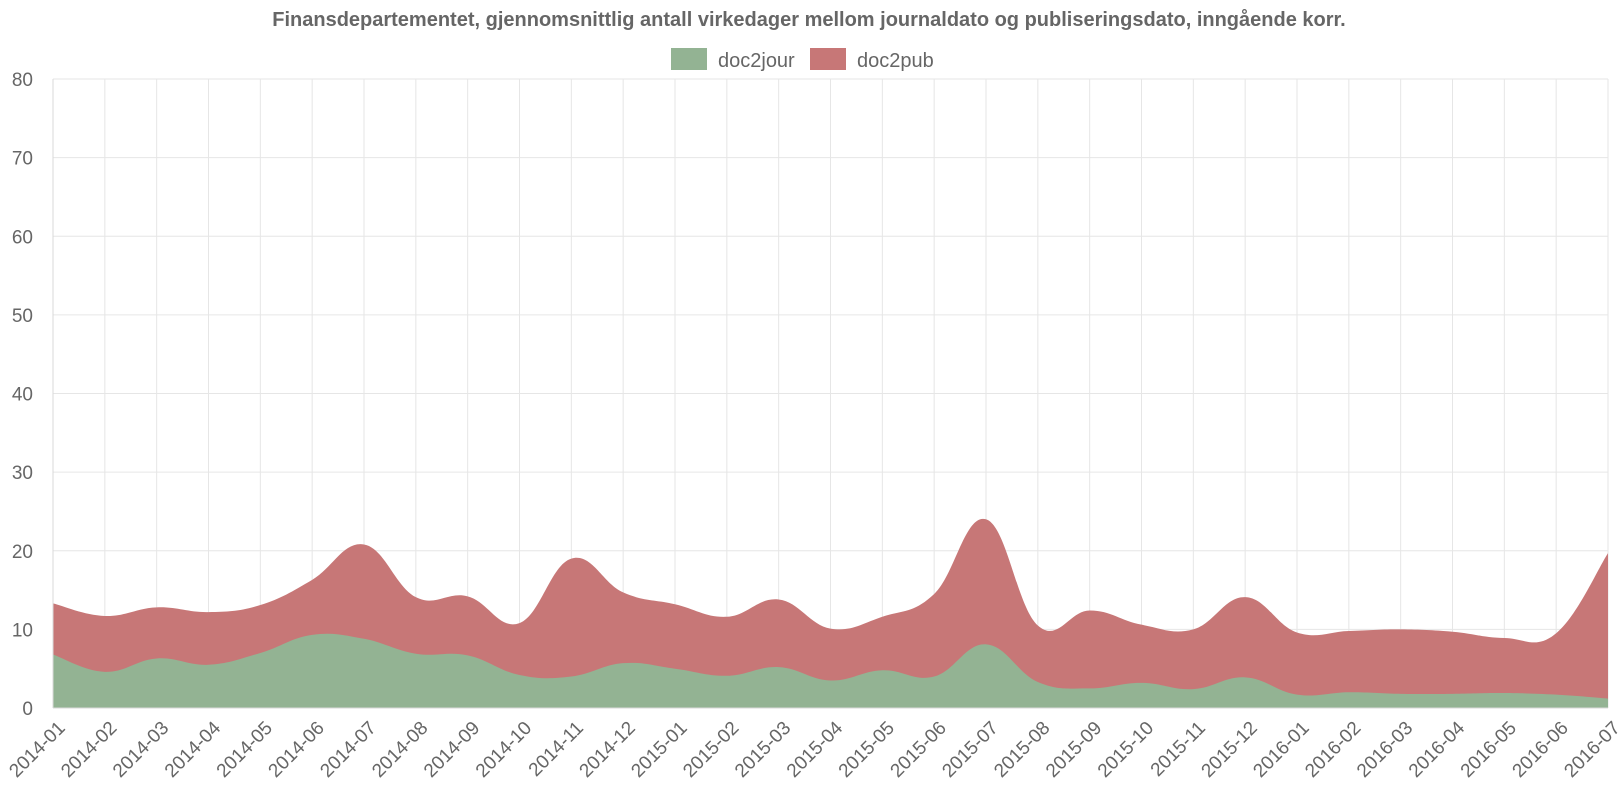 The height and width of the screenshot is (809, 1619). Describe the element at coordinates (1437, 749) in the screenshot. I see `x-tick-label: 2016-04` at that location.